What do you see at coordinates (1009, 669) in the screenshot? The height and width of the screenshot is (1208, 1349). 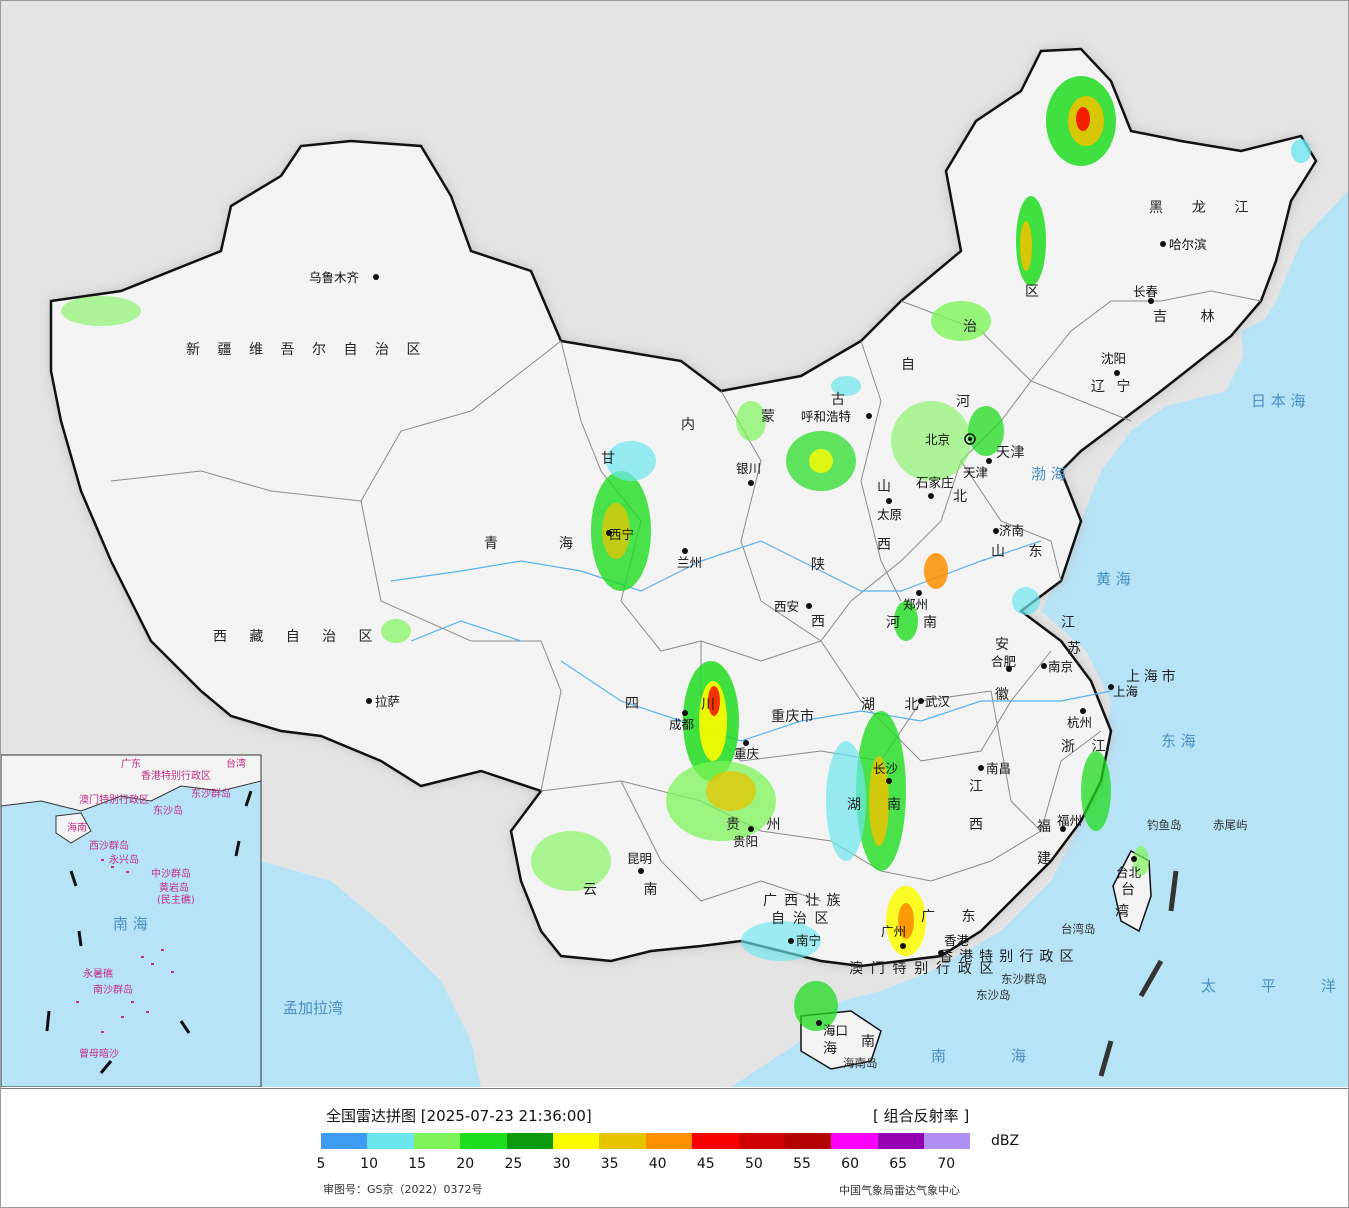 I see `city-dot-hefei` at bounding box center [1009, 669].